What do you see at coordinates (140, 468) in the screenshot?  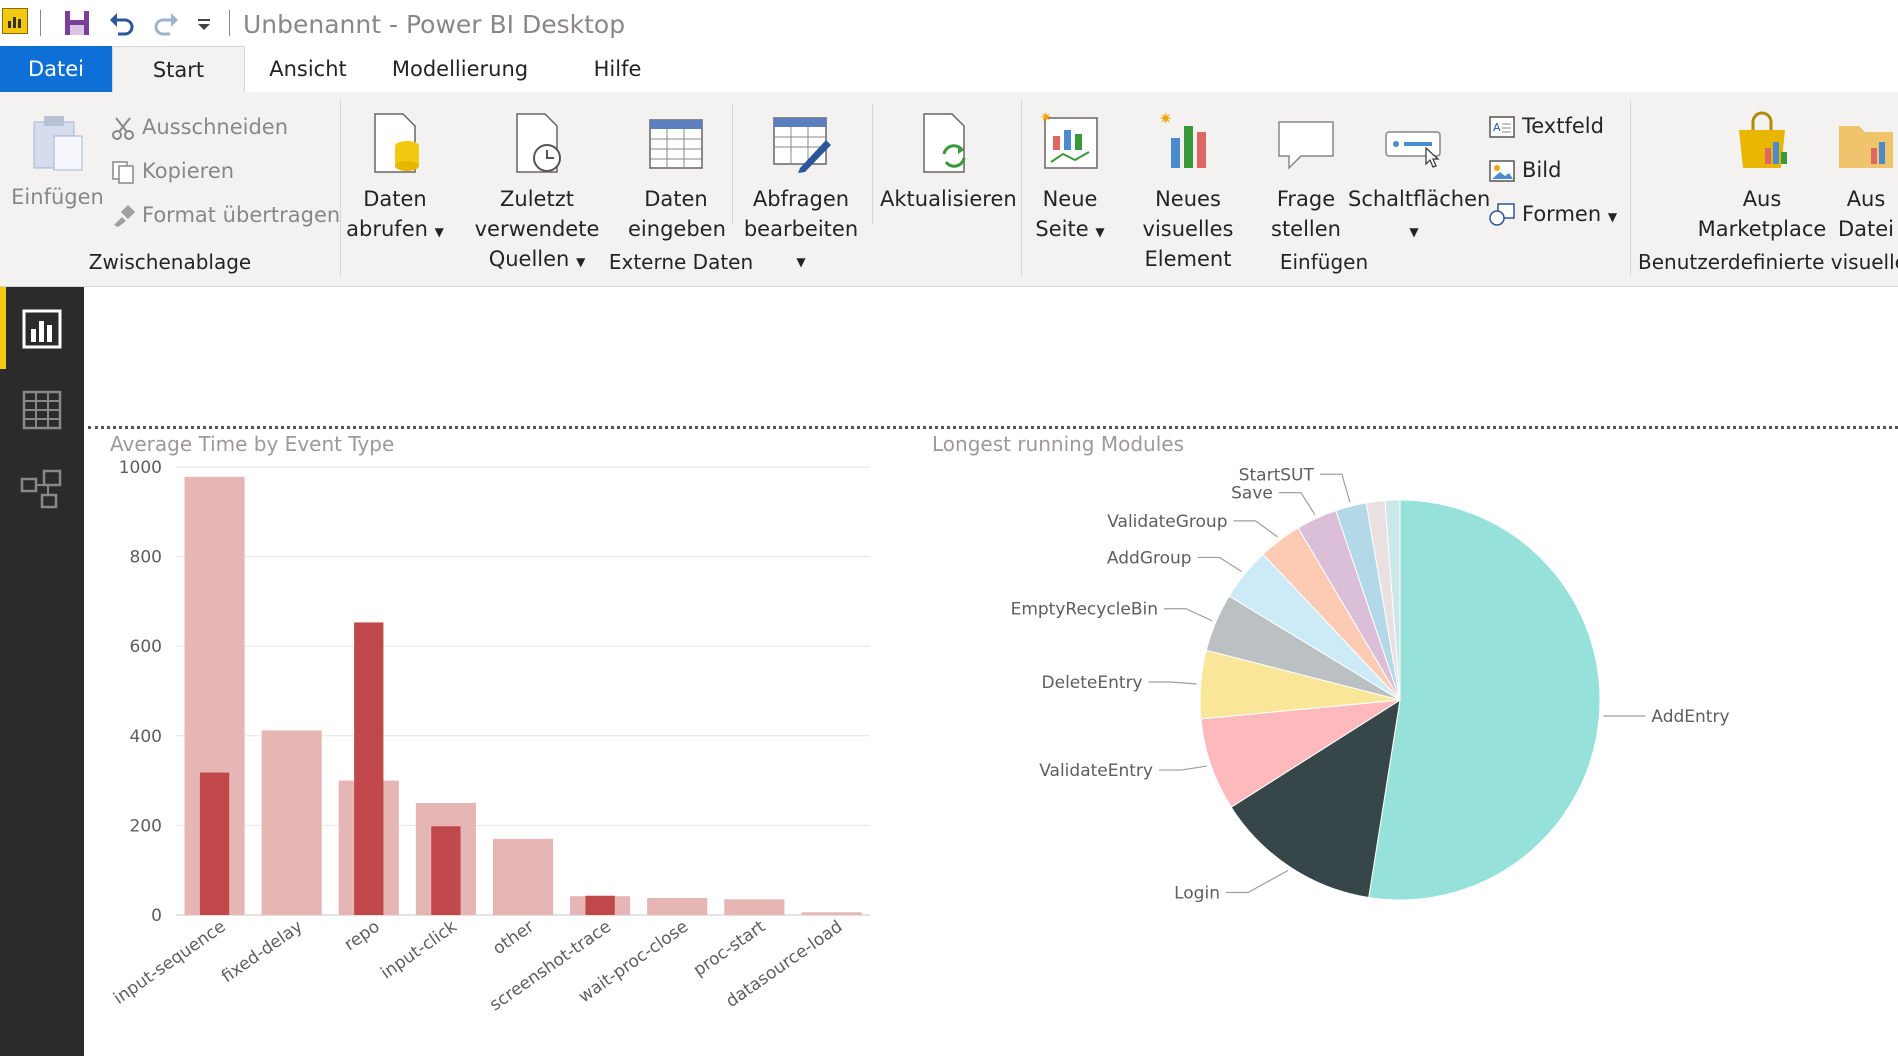 I see `y-tick-label: 1000` at bounding box center [140, 468].